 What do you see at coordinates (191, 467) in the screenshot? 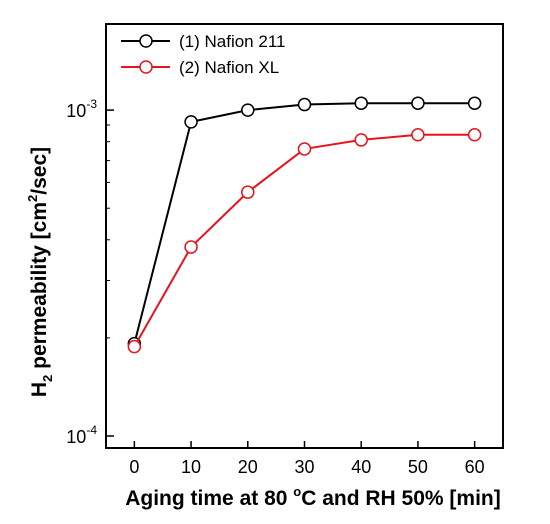
I see `x-tick-label: 10` at bounding box center [191, 467].